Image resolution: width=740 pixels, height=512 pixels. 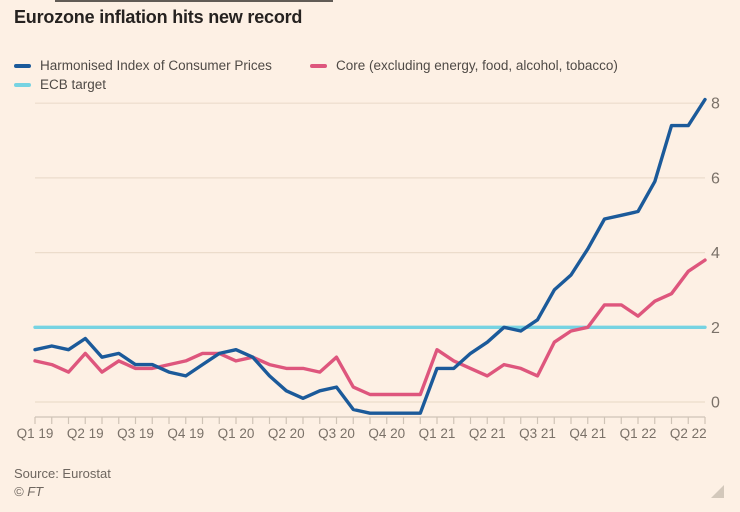 What do you see at coordinates (236, 433) in the screenshot?
I see `x-axis-label: Q1 20` at bounding box center [236, 433].